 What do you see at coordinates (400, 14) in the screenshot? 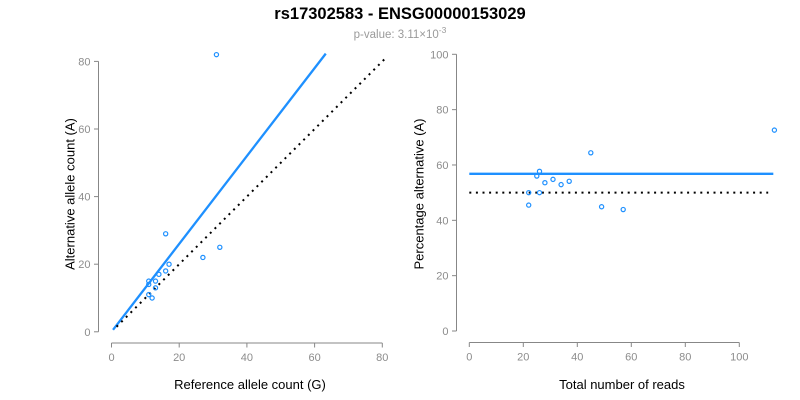
I see `figure-title: rs17302583 - ENSG00000153029` at bounding box center [400, 14].